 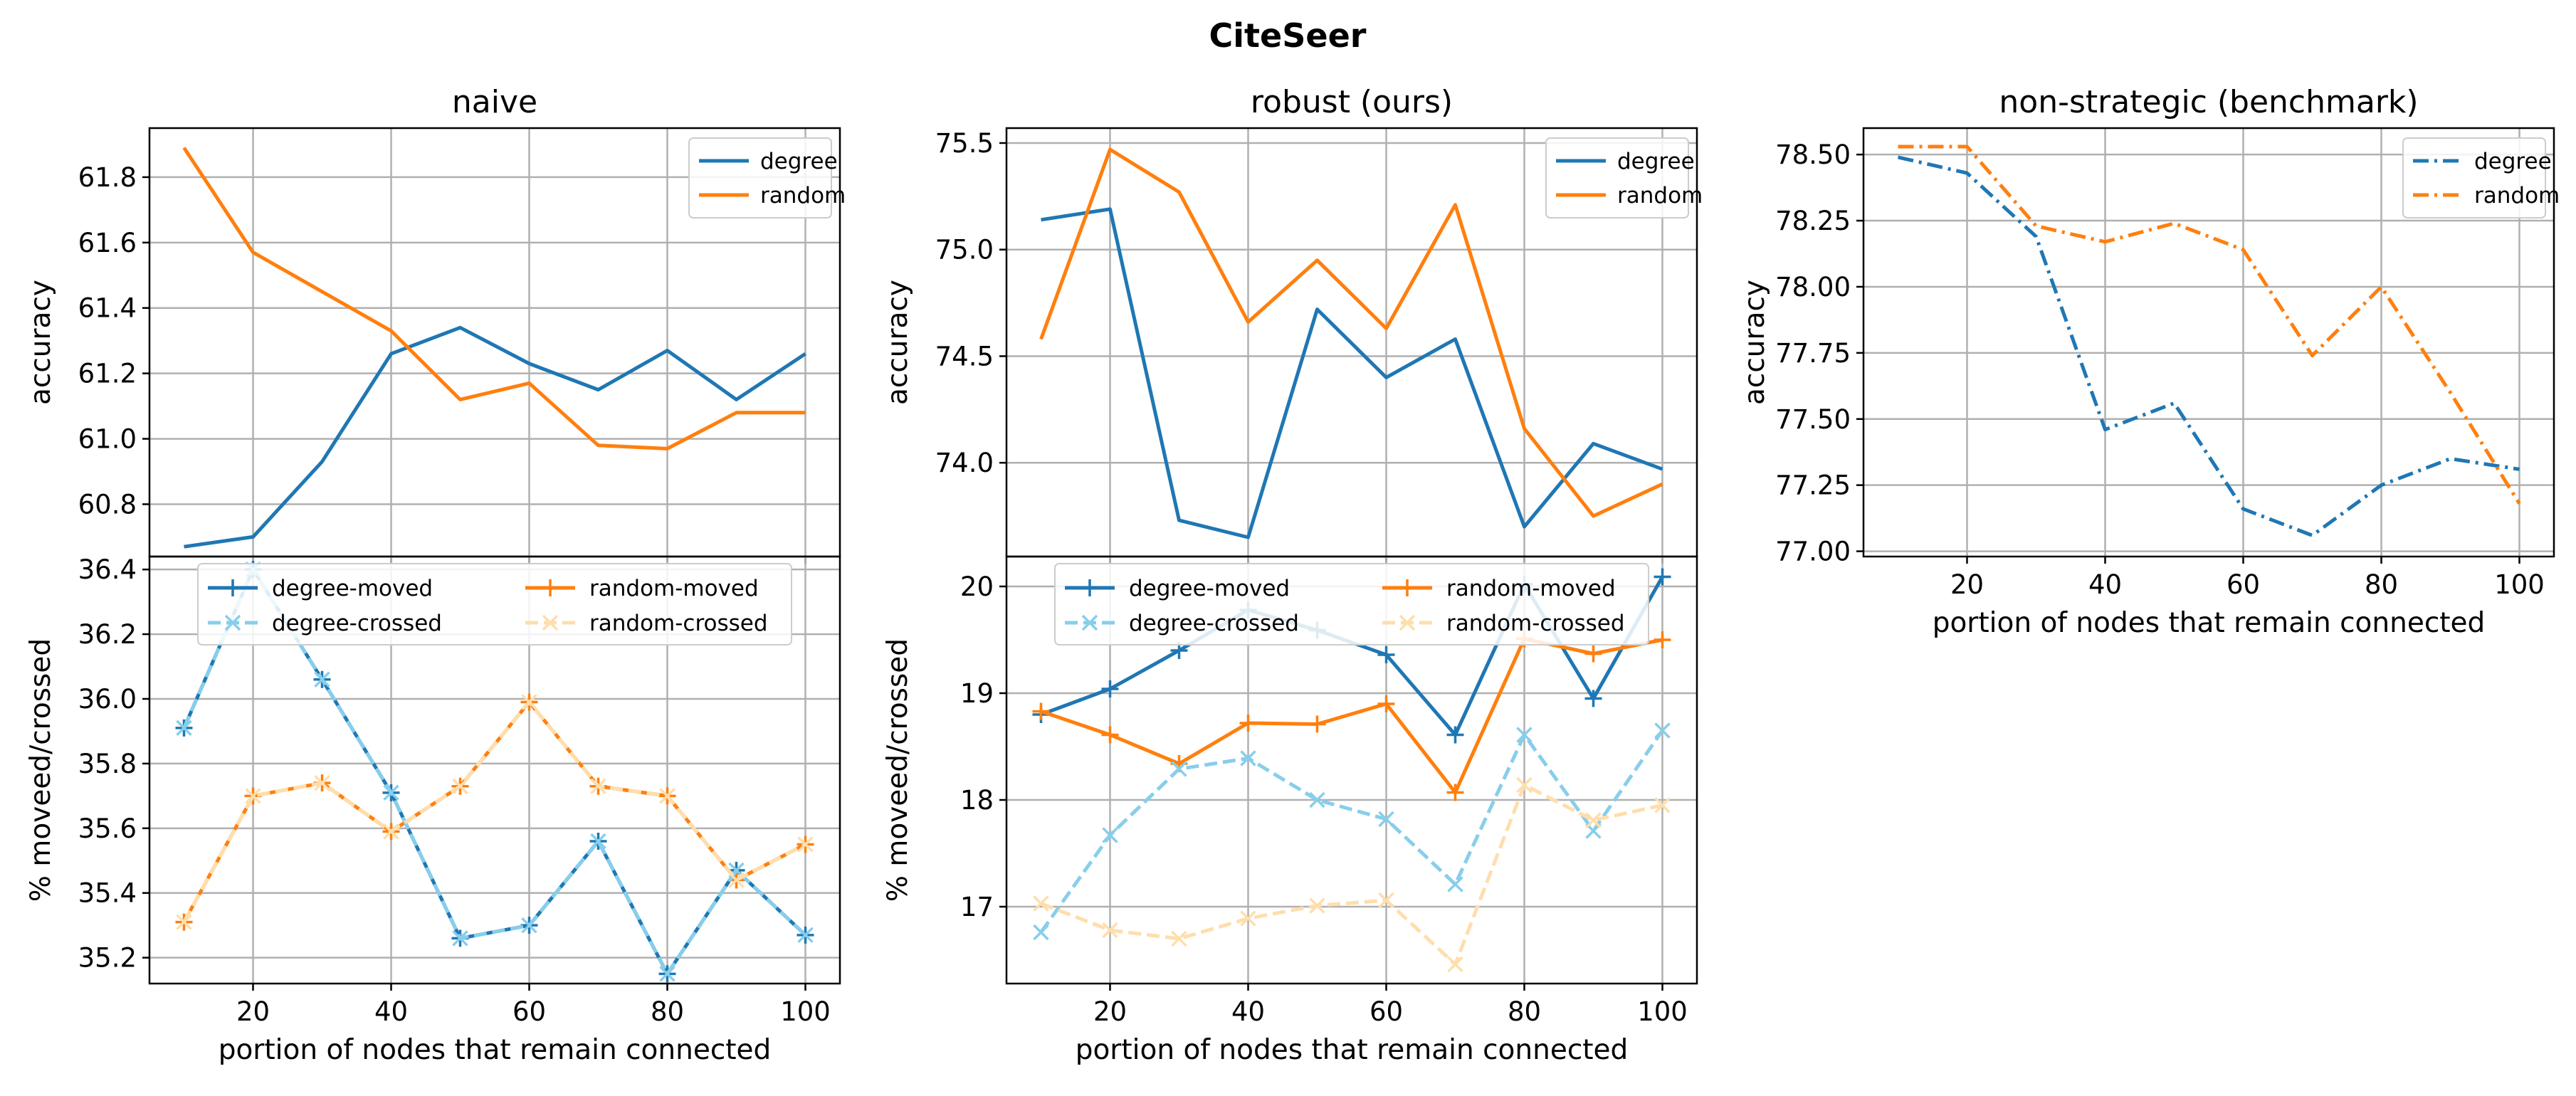 What do you see at coordinates (1535, 623) in the screenshot?
I see `legend-label-random-crossed: random-crossed` at bounding box center [1535, 623].